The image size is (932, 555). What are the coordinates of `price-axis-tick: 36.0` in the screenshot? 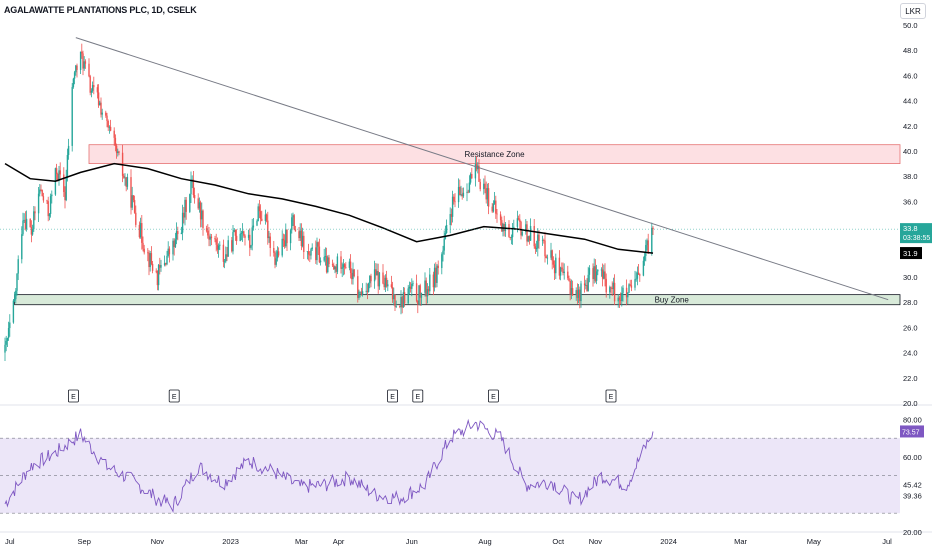 It's located at (910, 201).